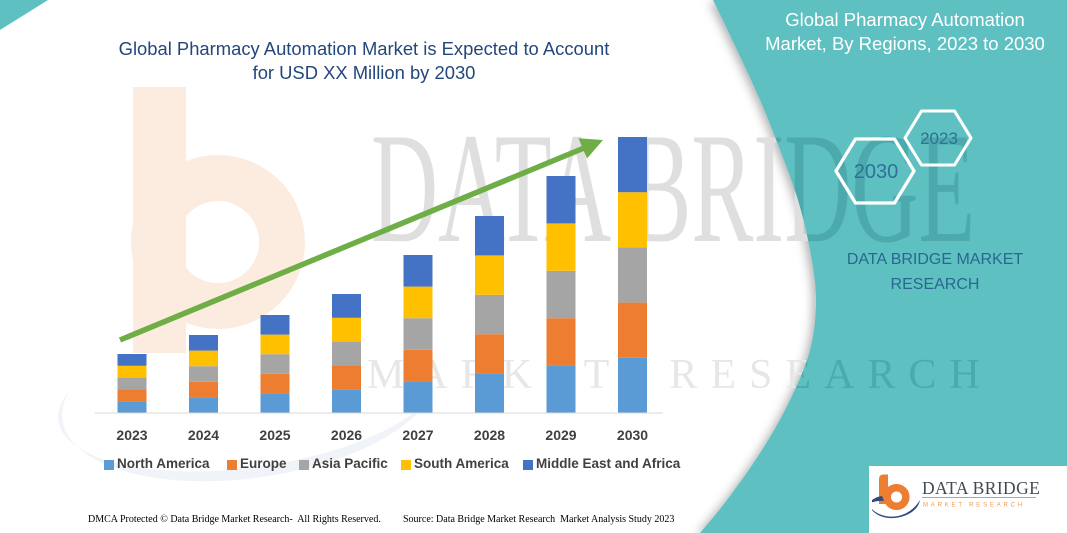 The width and height of the screenshot is (1067, 533). I want to click on svg-text: DATA BRIDGE, so click(981, 488).